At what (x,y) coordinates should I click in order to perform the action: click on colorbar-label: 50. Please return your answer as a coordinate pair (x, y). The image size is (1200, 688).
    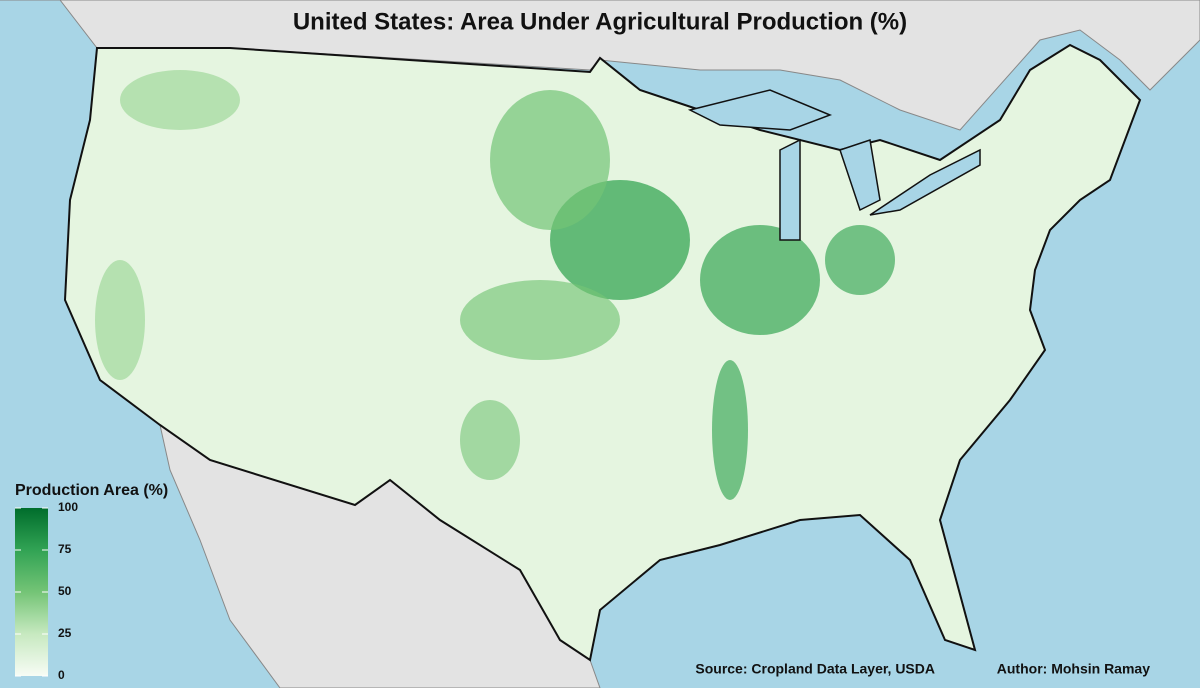
    Looking at the image, I should click on (65, 591).